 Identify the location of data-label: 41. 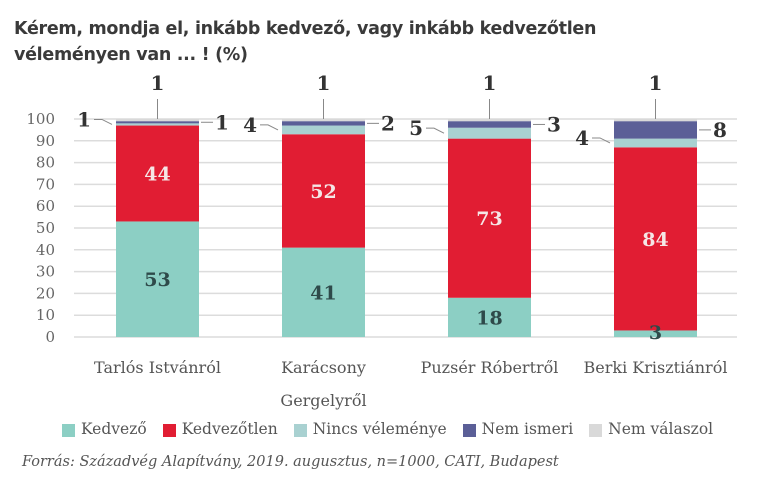
(323, 293).